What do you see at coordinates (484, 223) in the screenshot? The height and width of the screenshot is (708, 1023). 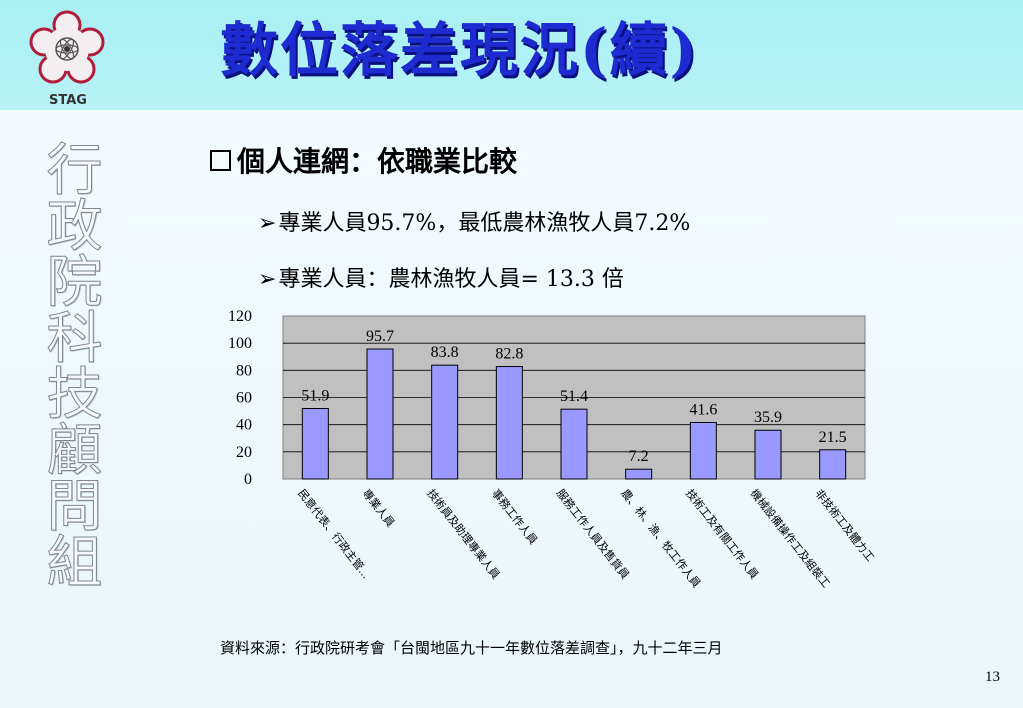 I see `bullet-text: 專業人員95.7%，最低農林漁牧人員7.2%` at bounding box center [484, 223].